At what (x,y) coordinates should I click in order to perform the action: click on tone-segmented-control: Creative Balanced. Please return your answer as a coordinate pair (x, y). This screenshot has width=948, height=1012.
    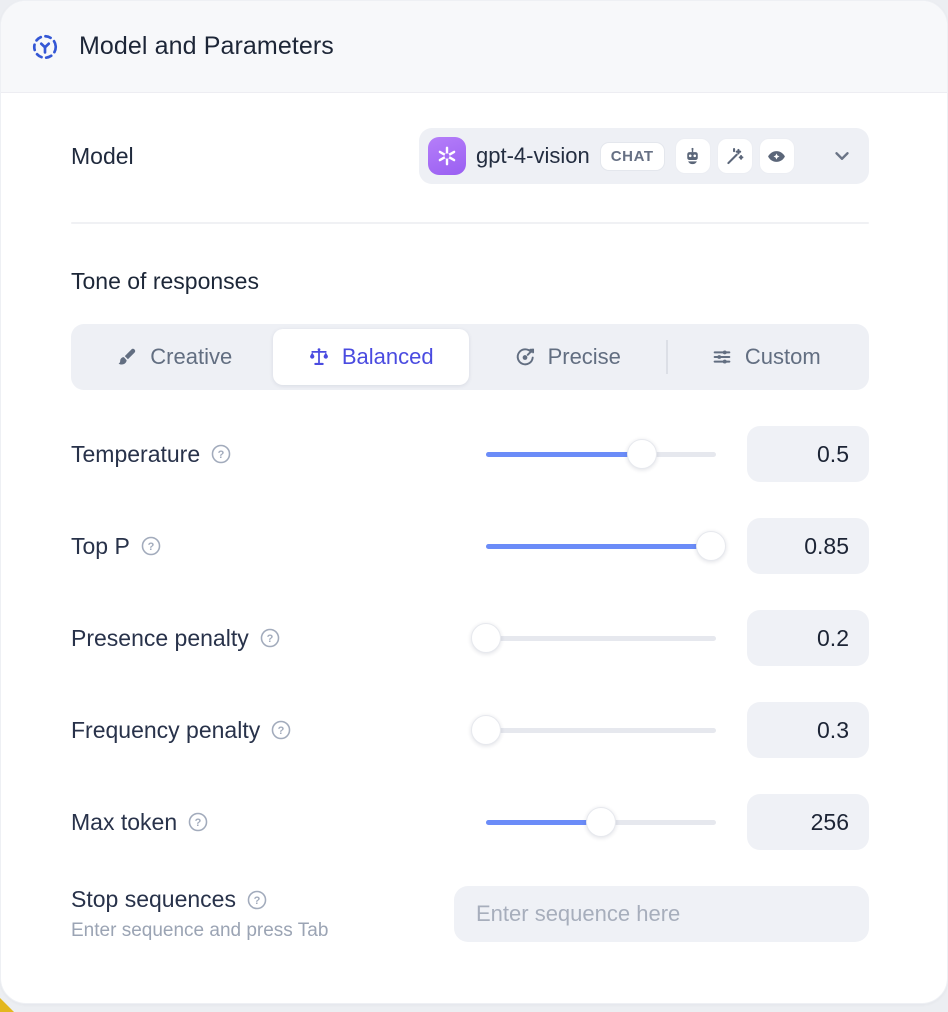
    Looking at the image, I should click on (470, 357).